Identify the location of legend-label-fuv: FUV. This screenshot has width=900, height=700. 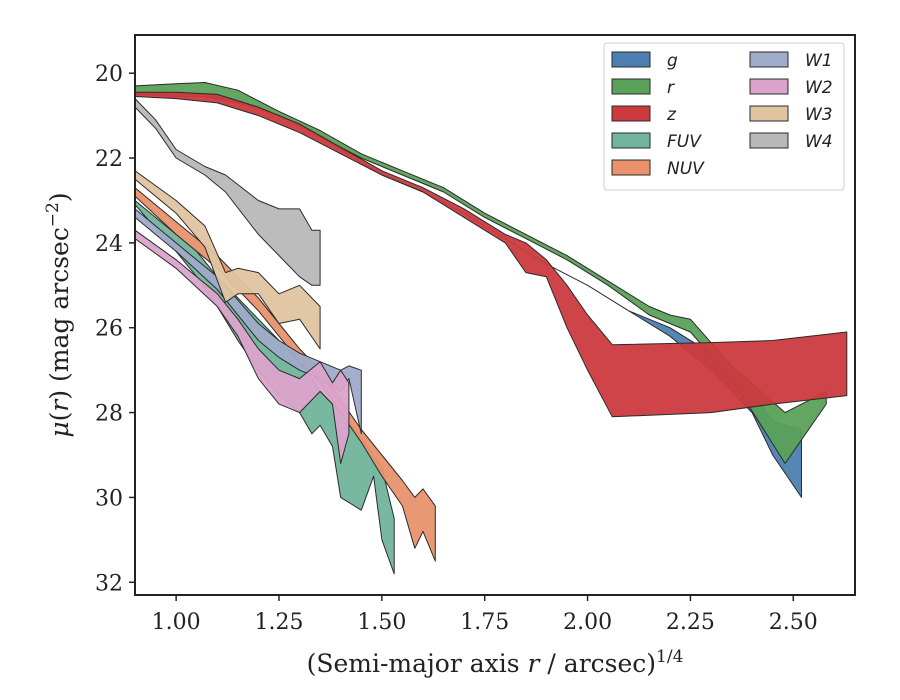
(684, 142).